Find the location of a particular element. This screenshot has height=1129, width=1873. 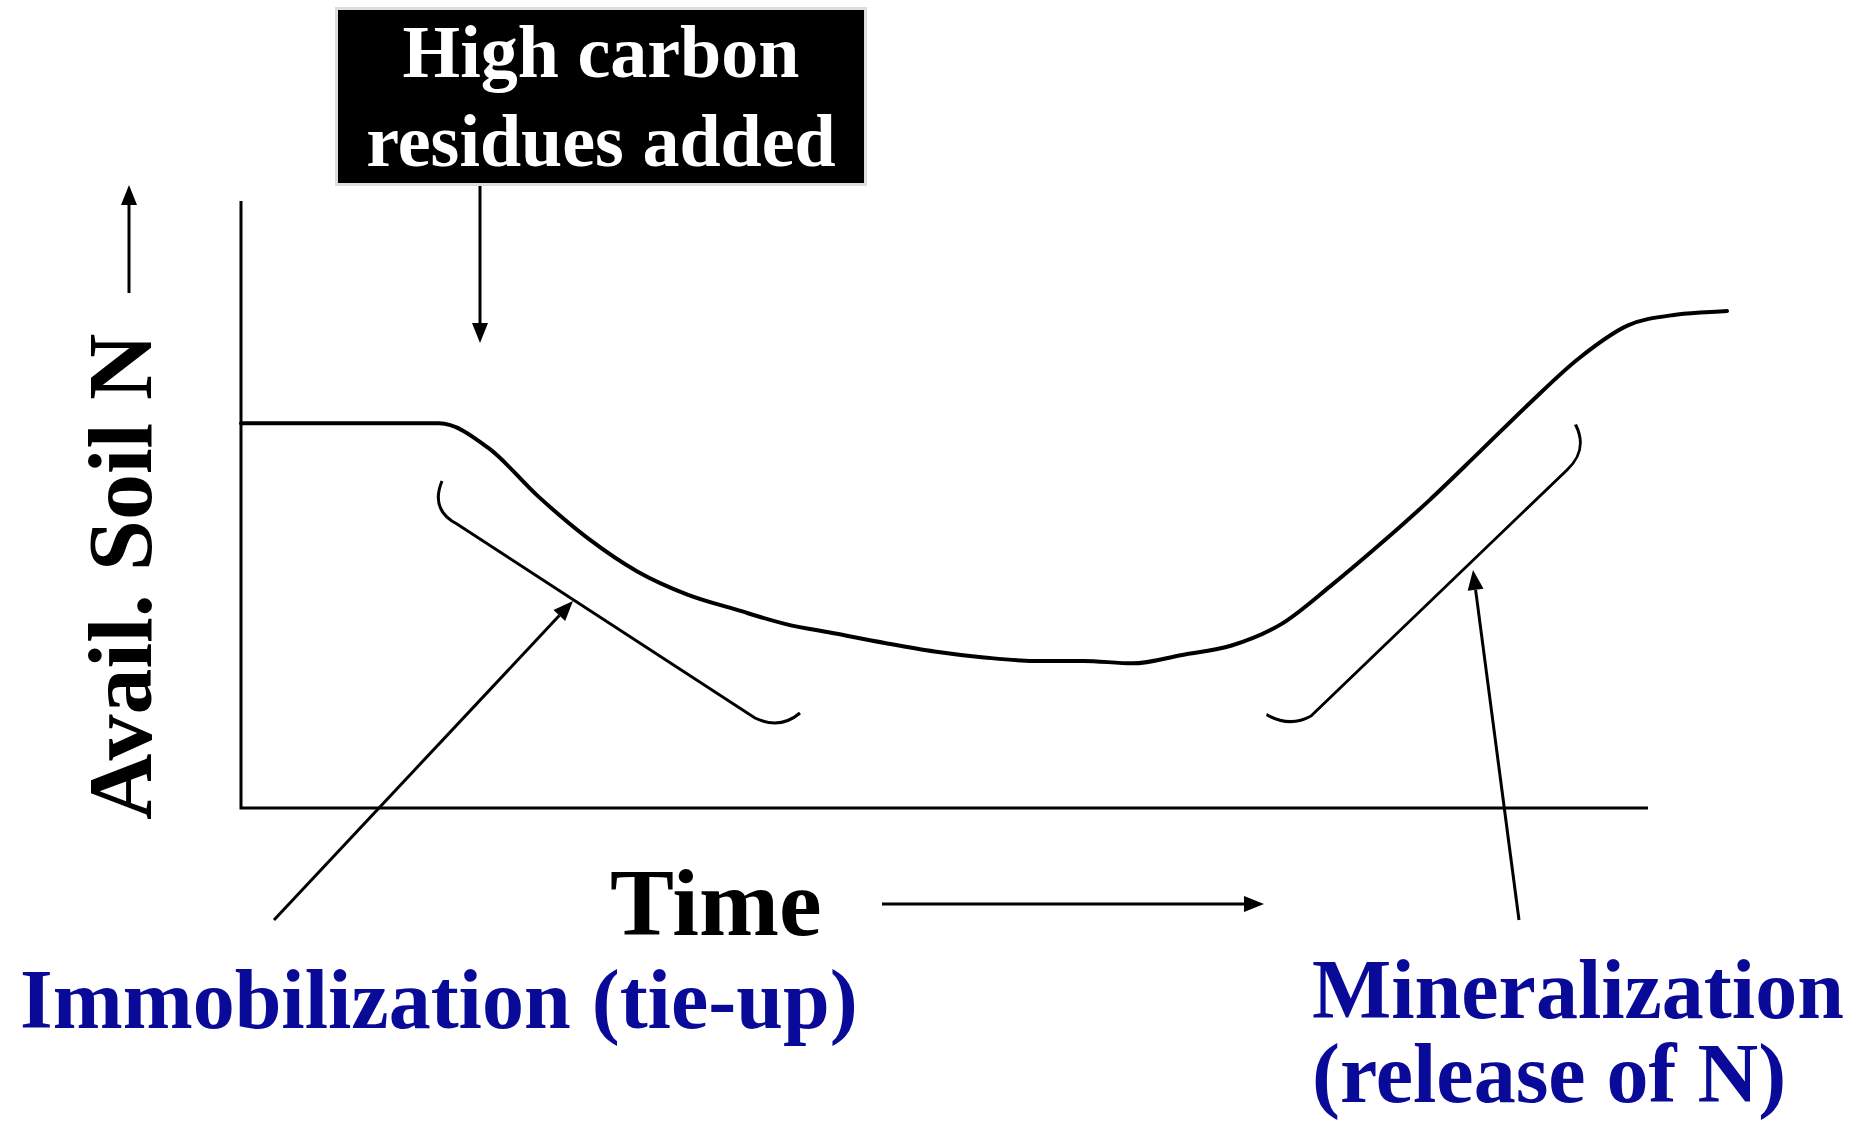

y-axis-title: Avail. Soil N is located at coordinates (120, 576).